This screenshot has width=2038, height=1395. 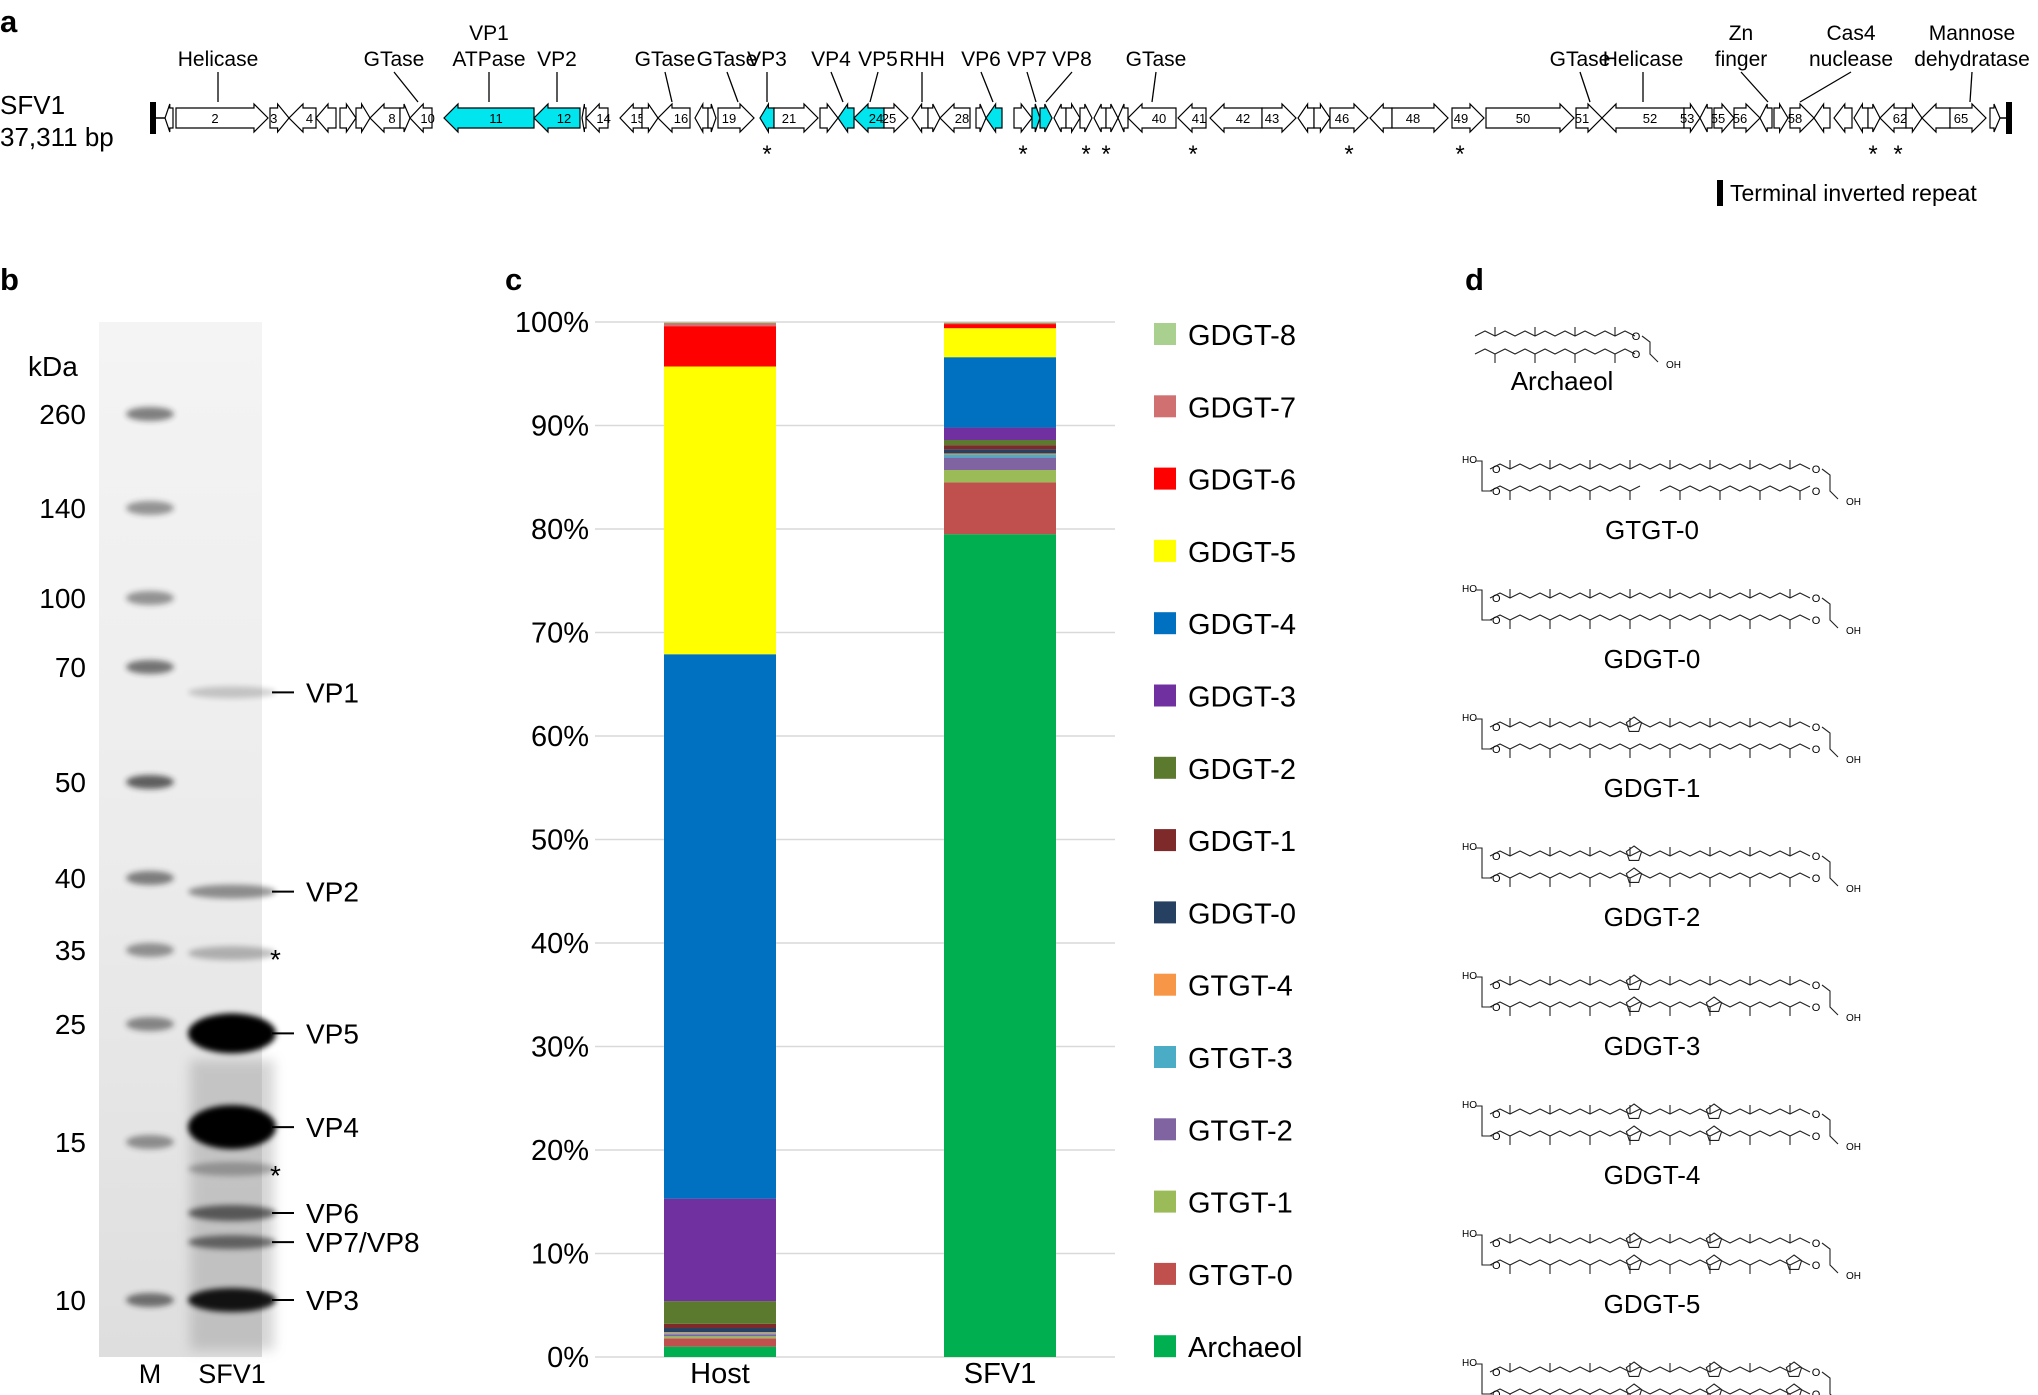 I want to click on structure-name: GTGT-0, so click(x=1652, y=530).